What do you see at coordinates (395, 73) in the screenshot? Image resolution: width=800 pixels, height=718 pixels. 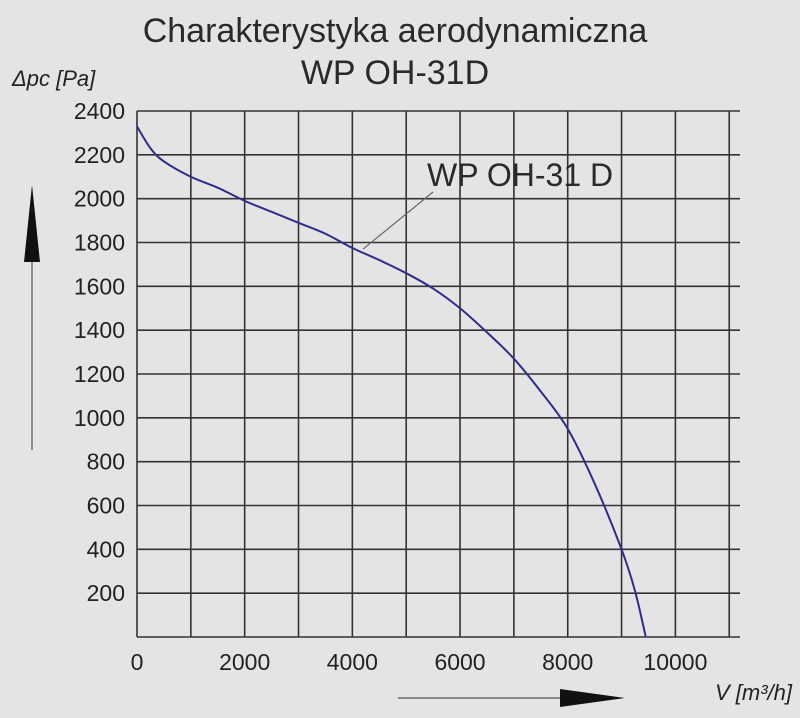 I see `chart-title-line-2: WP OH-31D` at bounding box center [395, 73].